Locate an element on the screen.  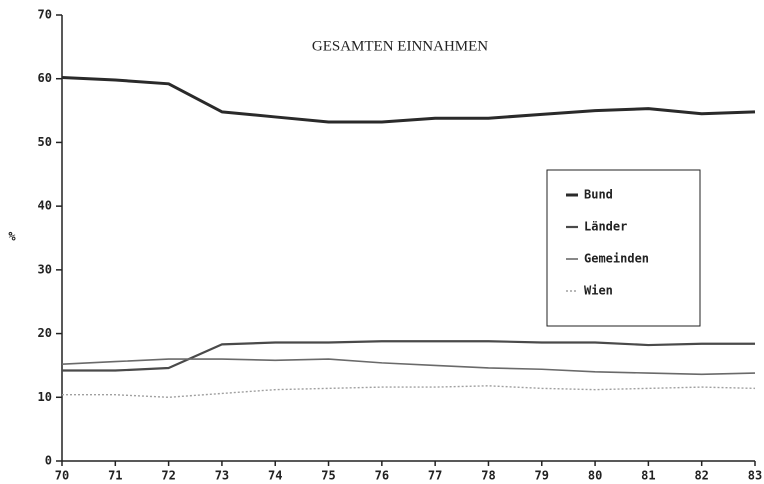
legend-label: Bund is located at coordinates (598, 195).